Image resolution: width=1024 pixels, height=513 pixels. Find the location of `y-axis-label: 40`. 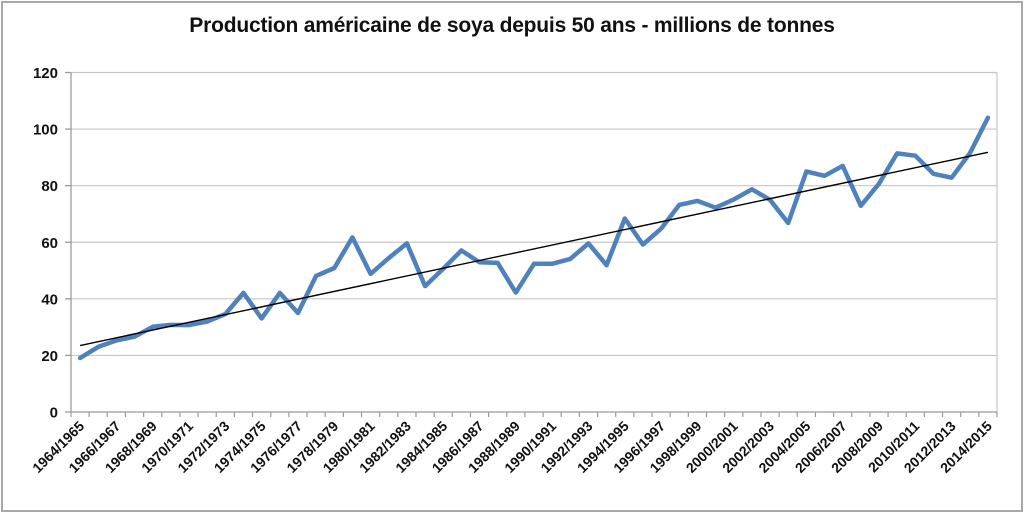

y-axis-label: 40 is located at coordinates (49, 299).